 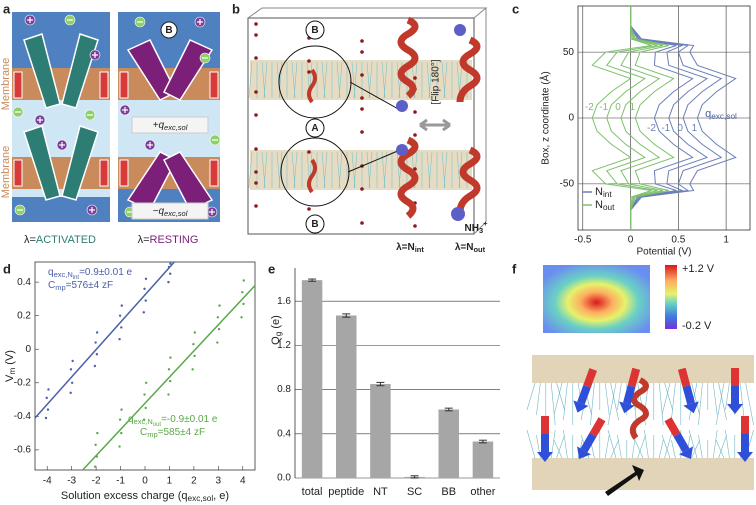 I want to click on x-tick-label: -2, so click(x=96, y=481).